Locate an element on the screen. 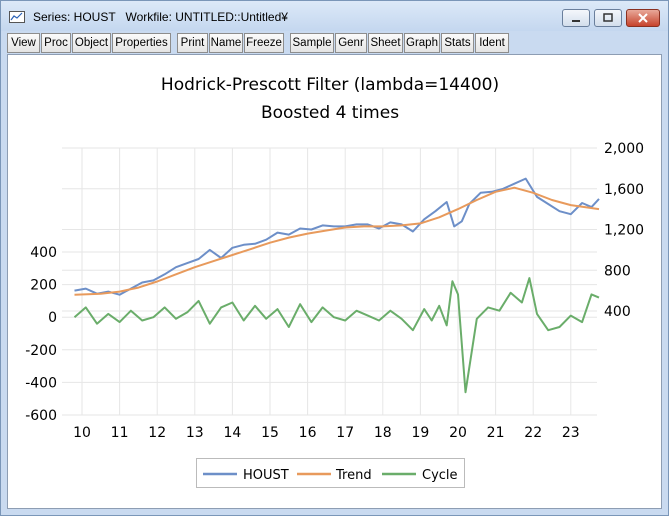  x-tick-label: 10 is located at coordinates (82, 433).